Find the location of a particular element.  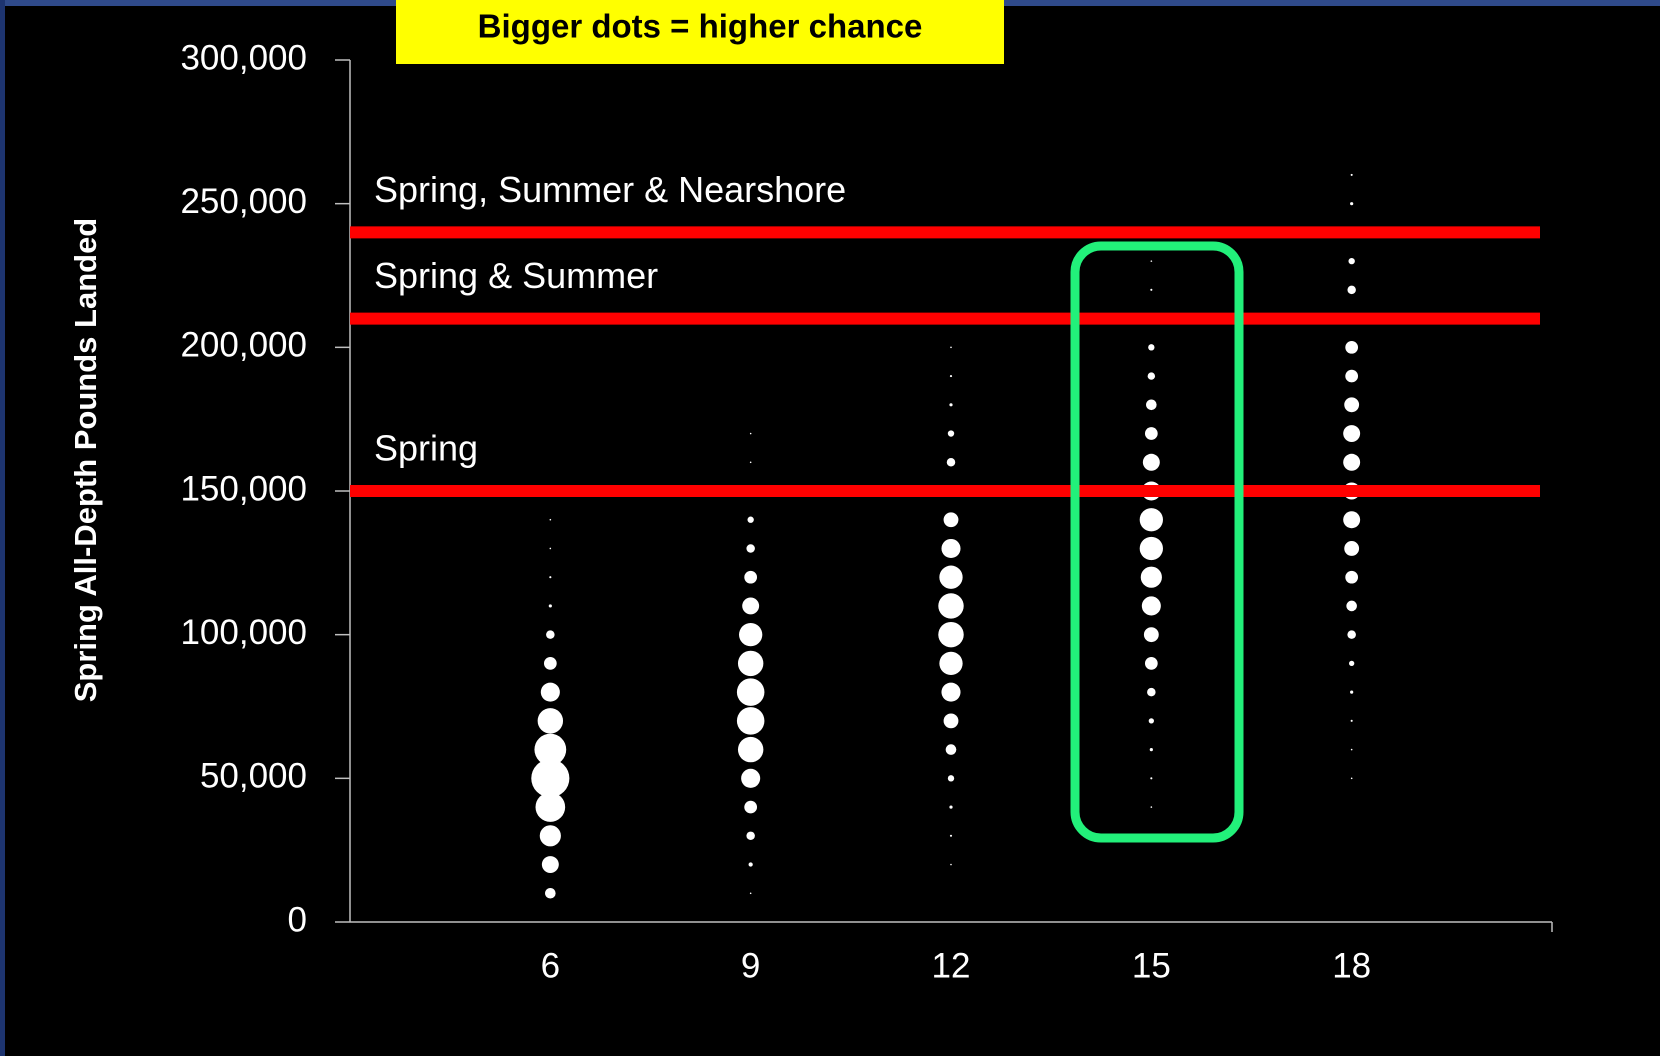

y-tick-label: 50,000 is located at coordinates (253, 776).